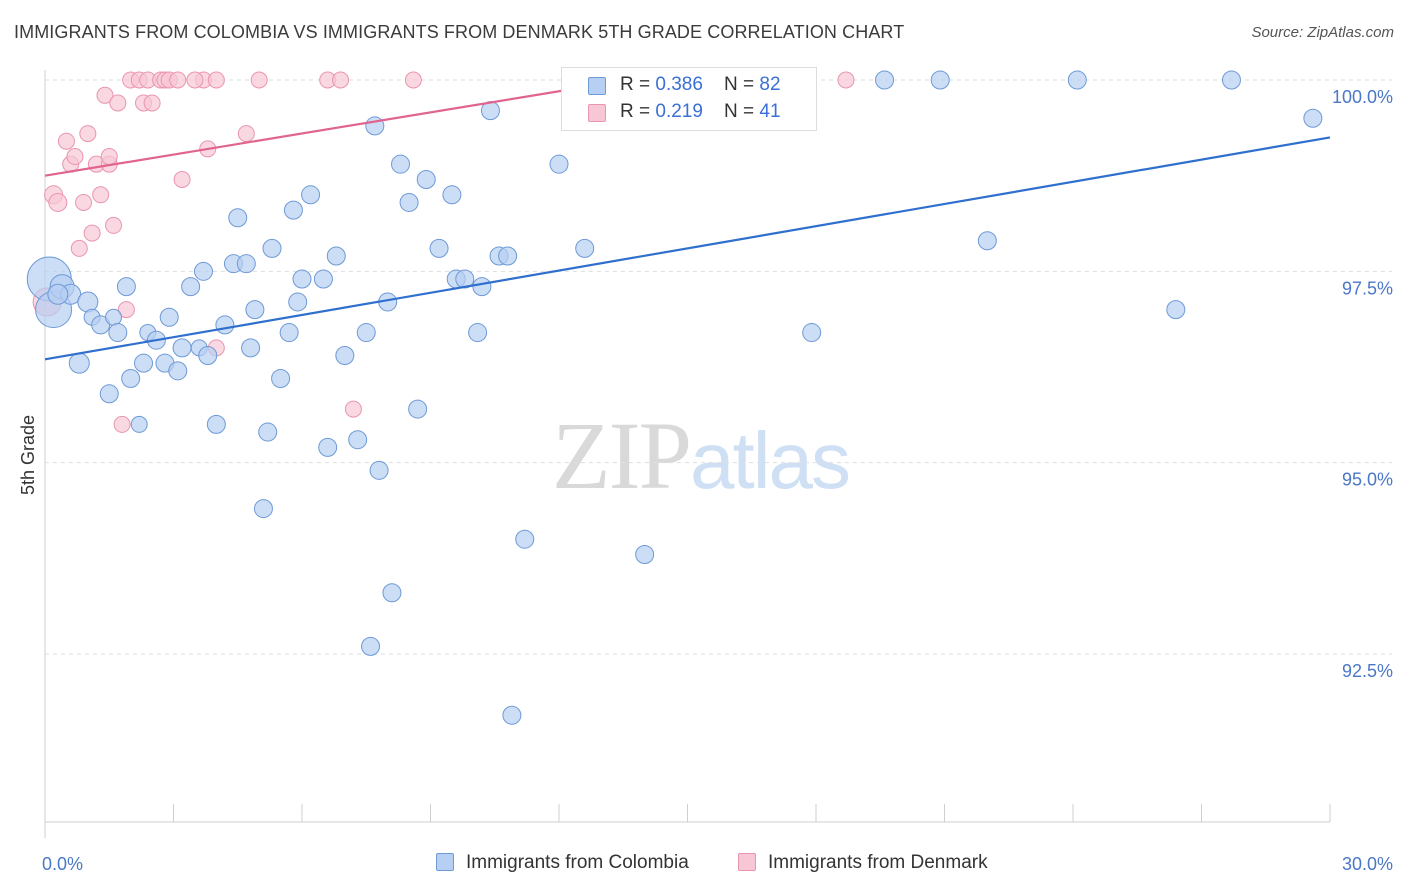  Describe the element at coordinates (622, 455) in the screenshot. I see `watermark-zip: ZIP` at that location.